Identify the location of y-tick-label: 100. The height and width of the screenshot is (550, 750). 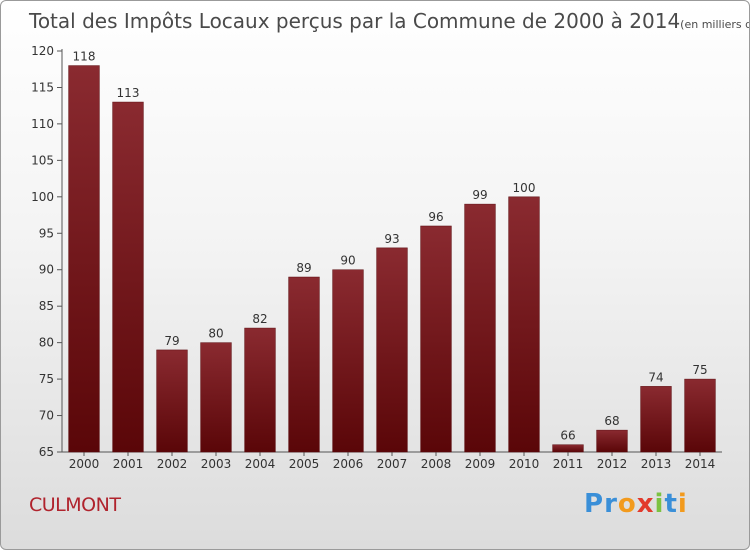
(42, 197).